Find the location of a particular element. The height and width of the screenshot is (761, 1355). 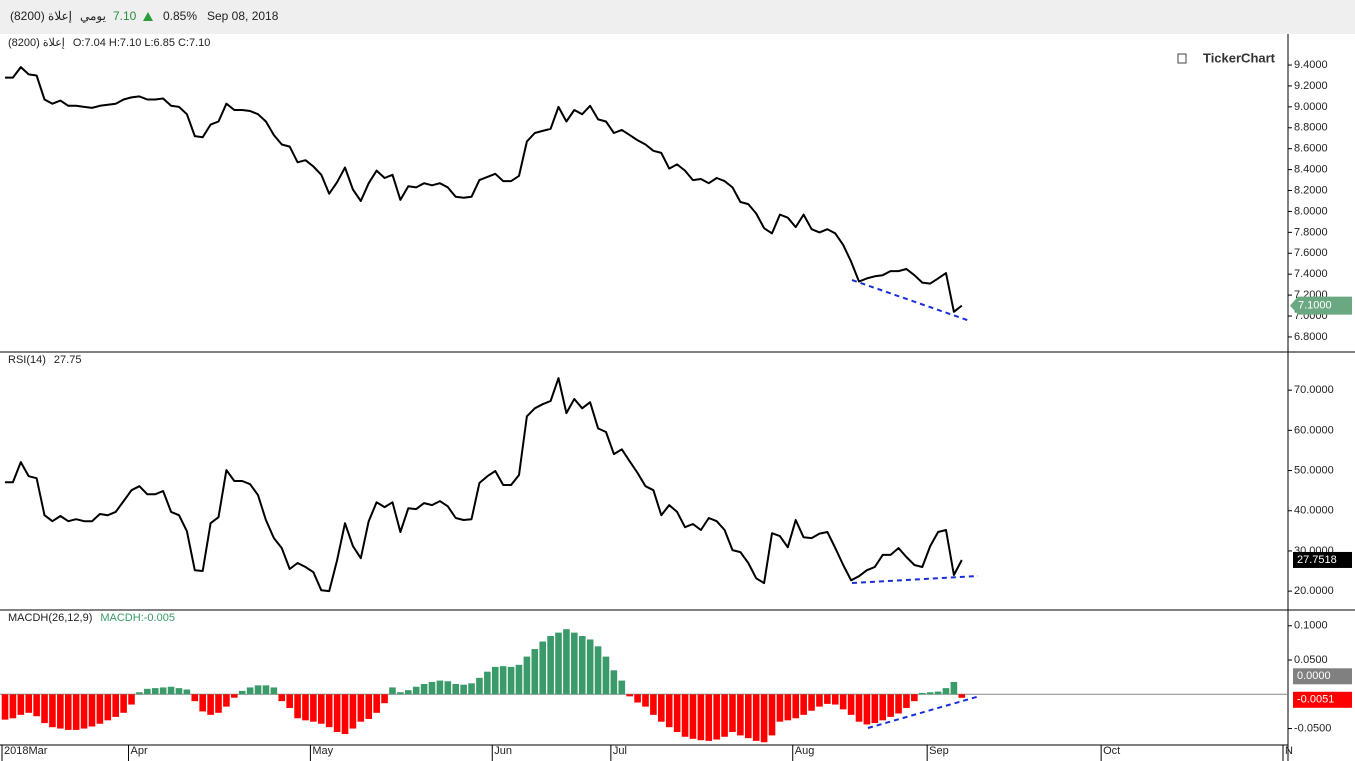

x-tick-label: N is located at coordinates (1289, 751).